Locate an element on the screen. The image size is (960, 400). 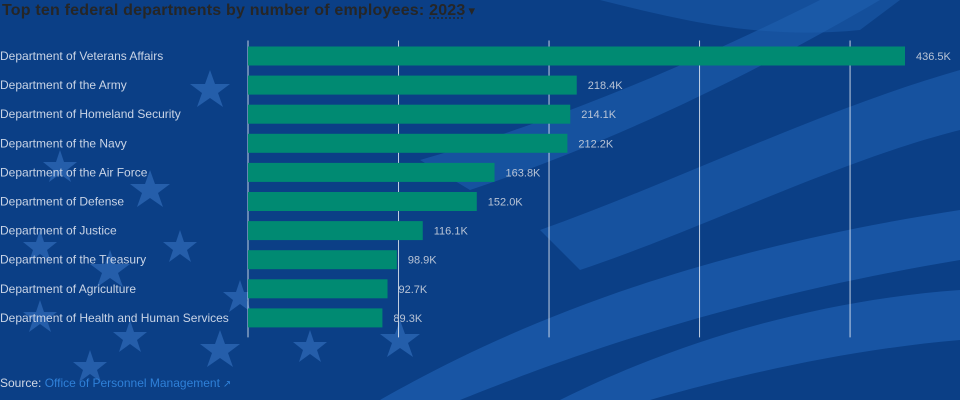
source-link: Office of Personnel Management ↗ is located at coordinates (138, 383).